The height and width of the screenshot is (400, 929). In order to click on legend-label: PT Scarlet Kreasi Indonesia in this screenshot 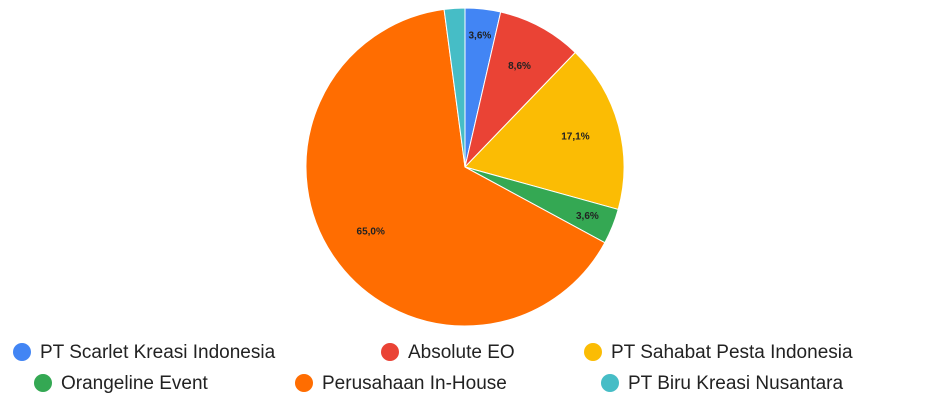, I will do `click(158, 352)`.